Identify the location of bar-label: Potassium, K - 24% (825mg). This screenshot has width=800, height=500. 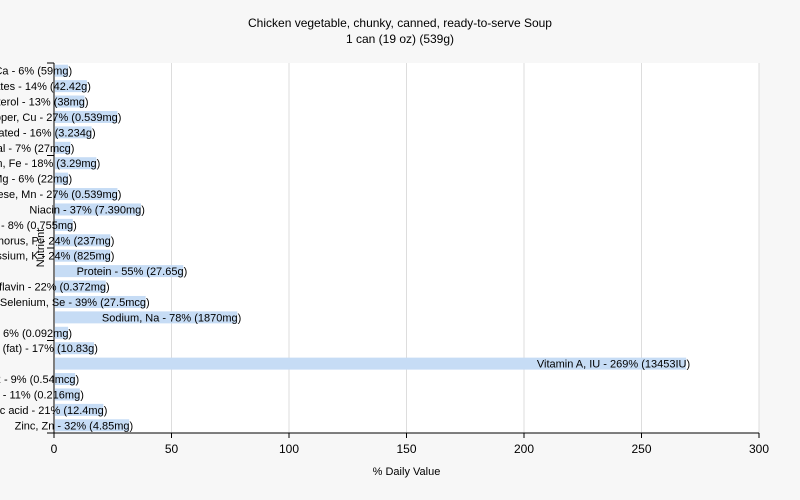
(57, 257).